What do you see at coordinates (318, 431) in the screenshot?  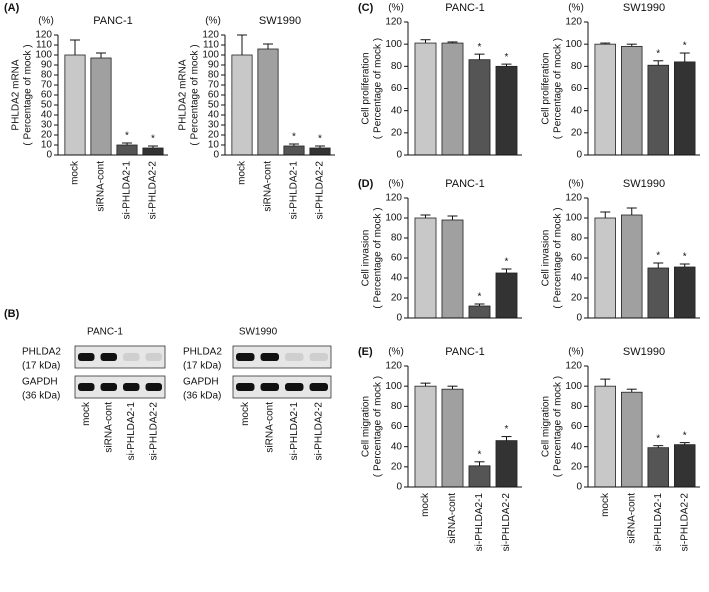 I see `blot-lane-label: si-PHLDA2-2` at bounding box center [318, 431].